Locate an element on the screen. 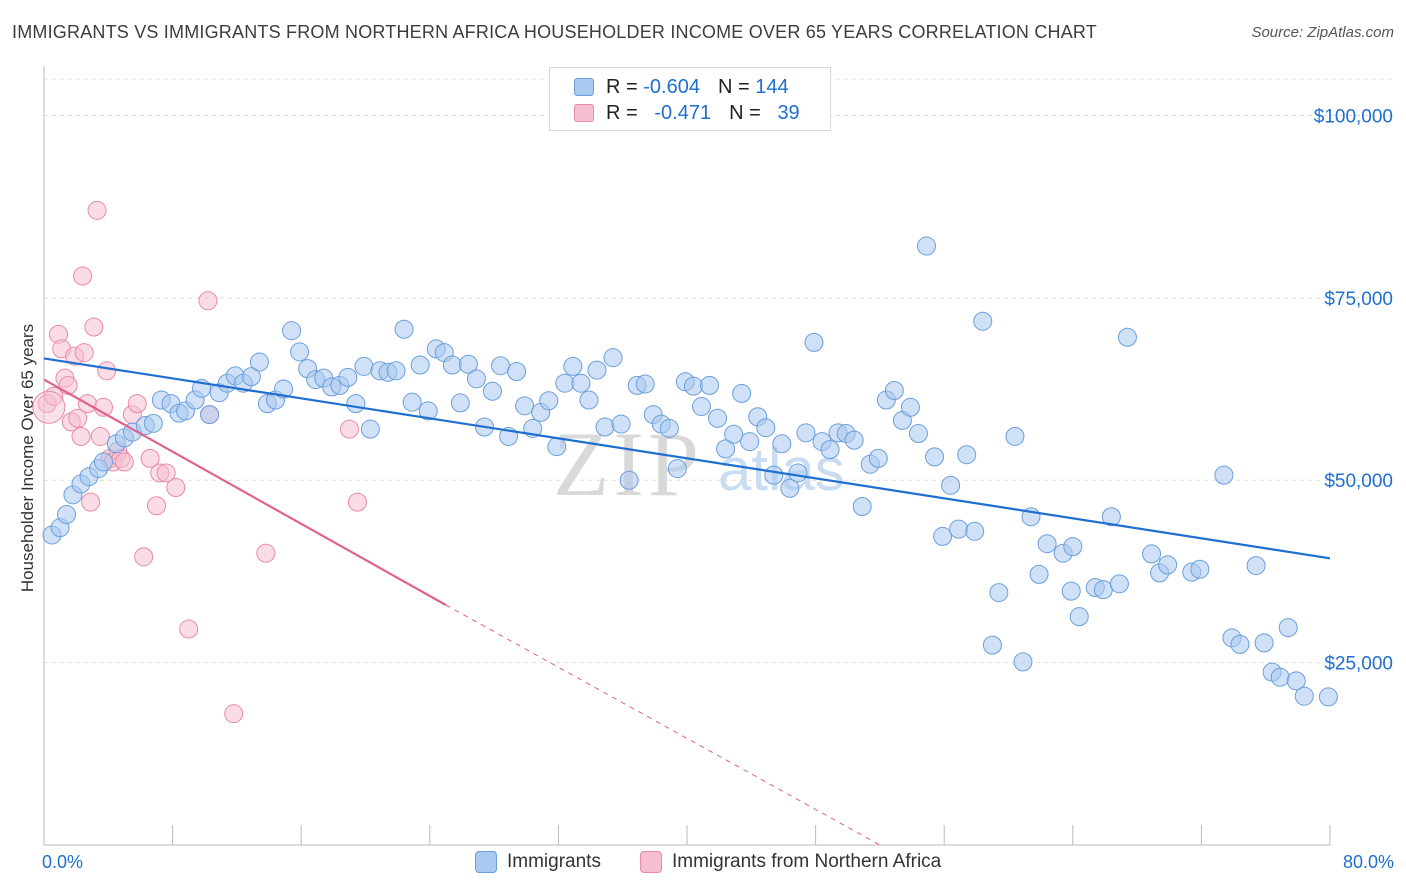 The width and height of the screenshot is (1406, 892). trend-line-northern-africa-extension is located at coordinates (663, 725).